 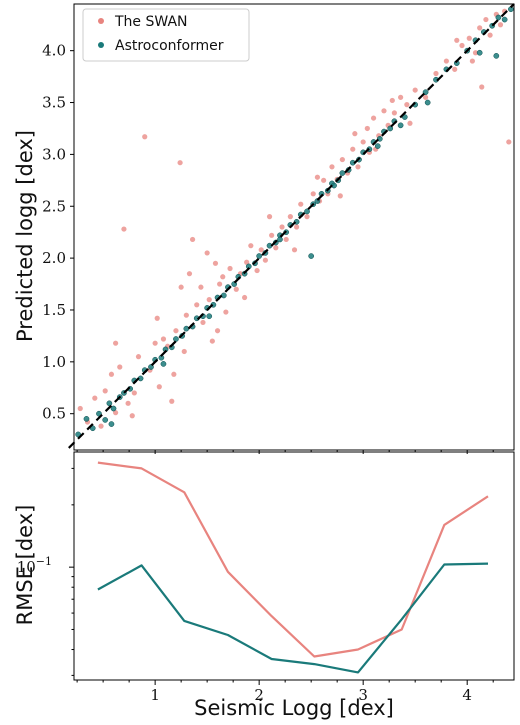 I want to click on legend: The SWAN Astroconformer, so click(x=166, y=35).